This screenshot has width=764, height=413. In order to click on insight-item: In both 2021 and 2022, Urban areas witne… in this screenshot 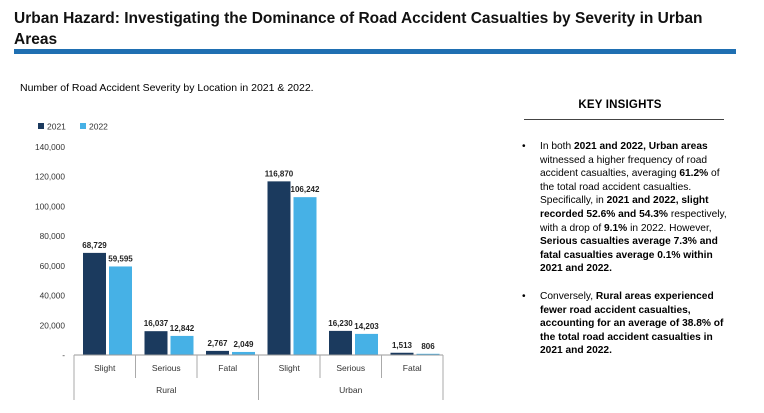, I will do `click(627, 208)`.